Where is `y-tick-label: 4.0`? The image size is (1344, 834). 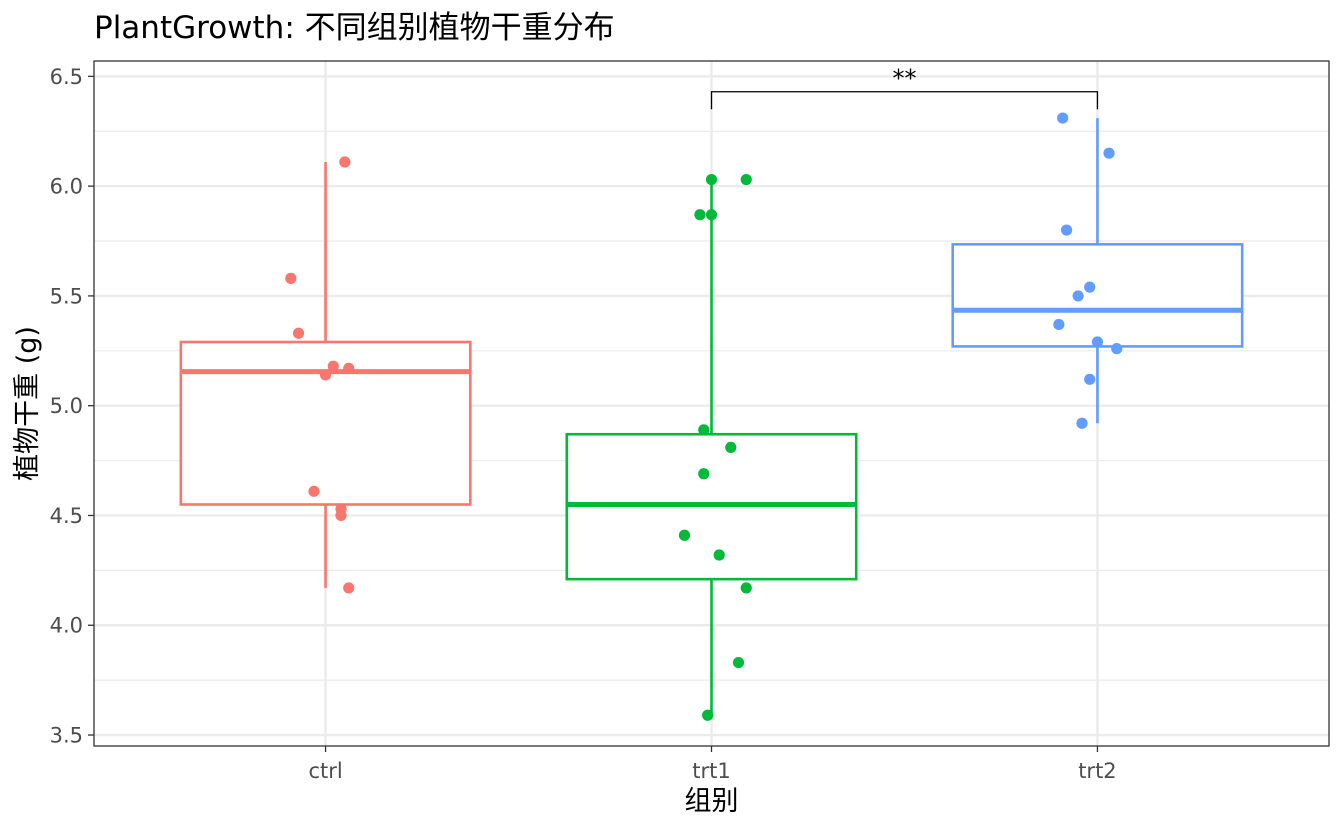 y-tick-label: 4.0 is located at coordinates (66, 626).